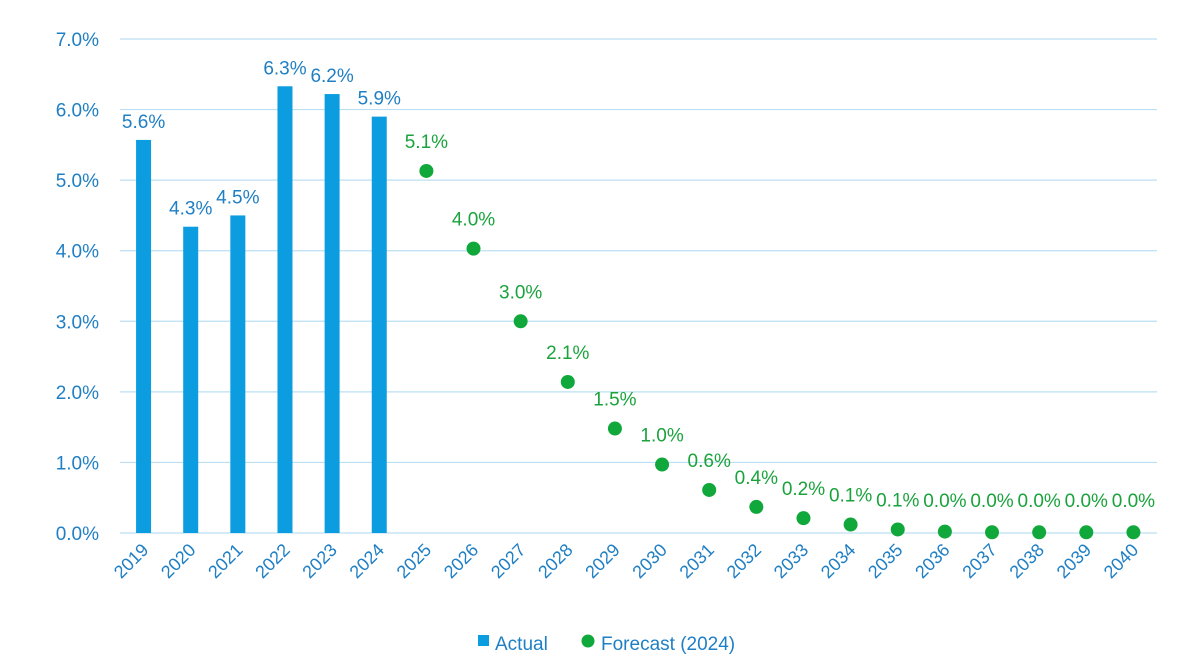 This screenshot has width=1177, height=668. I want to click on point-forecast-2026, so click(473, 248).